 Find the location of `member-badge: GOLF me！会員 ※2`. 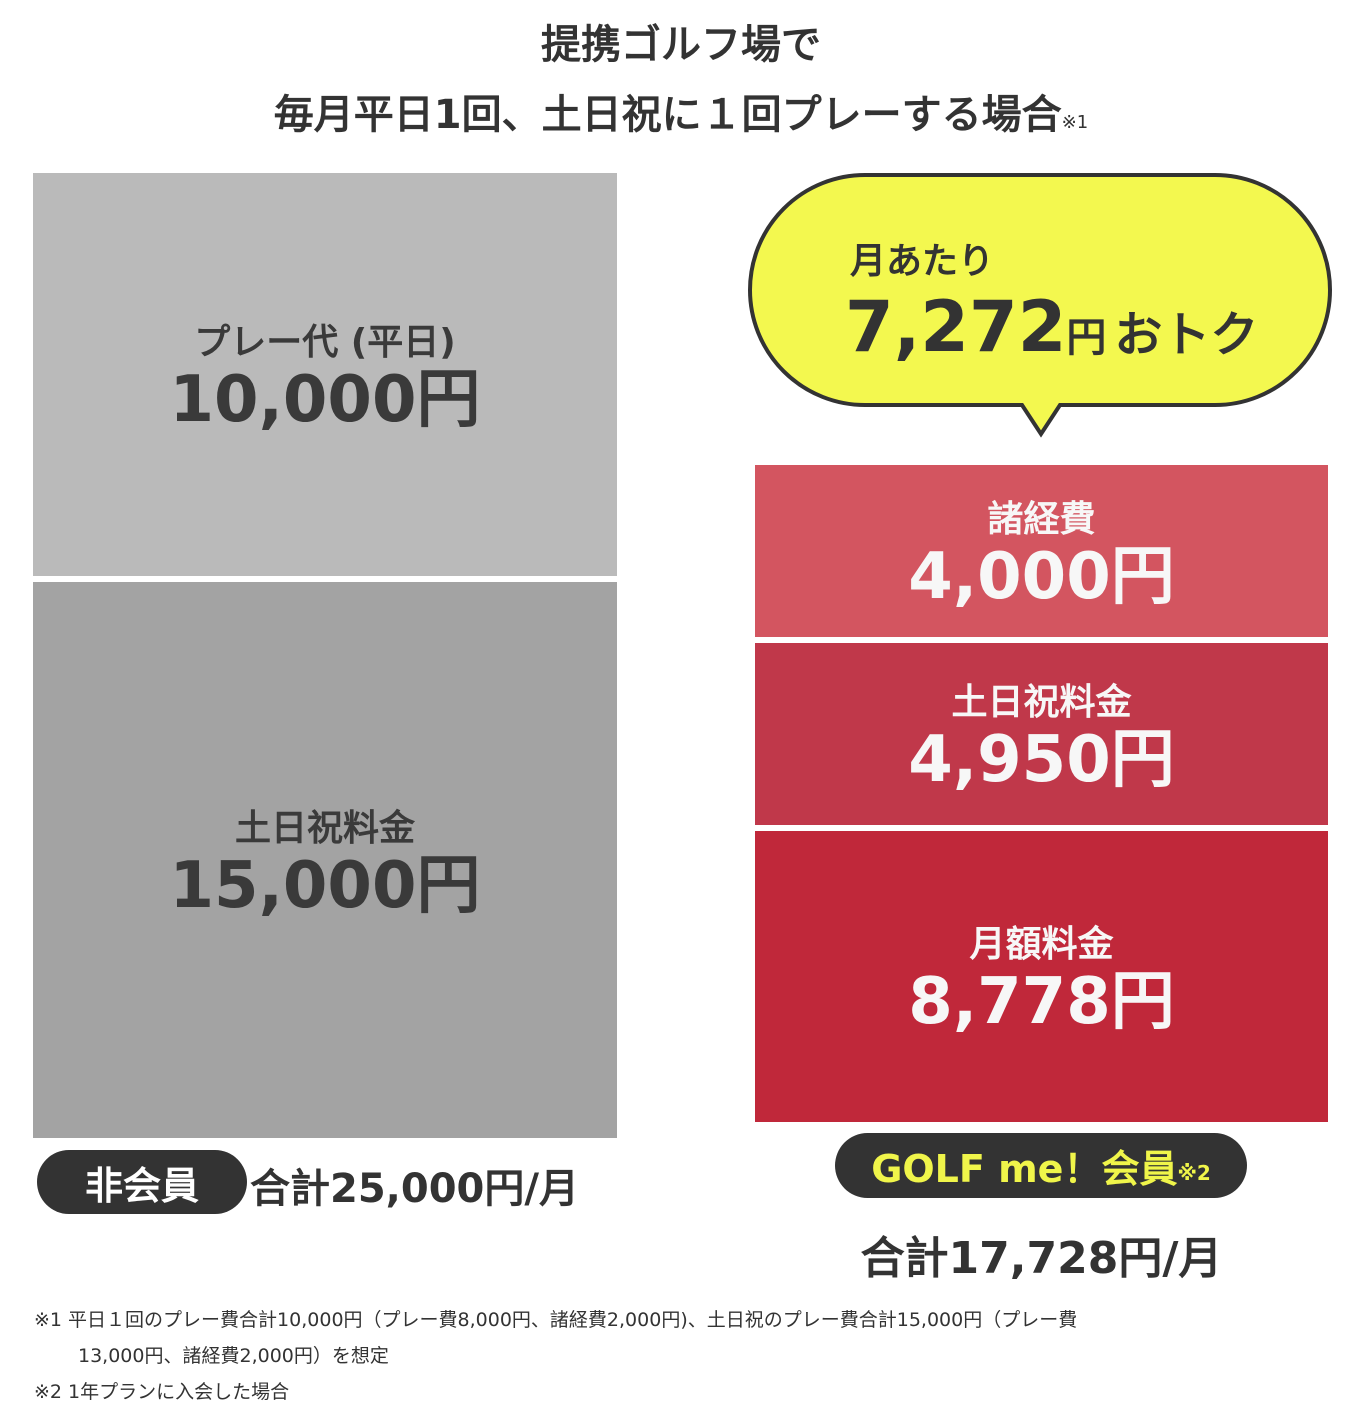

member-badge: GOLF me！会員 ※2 is located at coordinates (1041, 1165).